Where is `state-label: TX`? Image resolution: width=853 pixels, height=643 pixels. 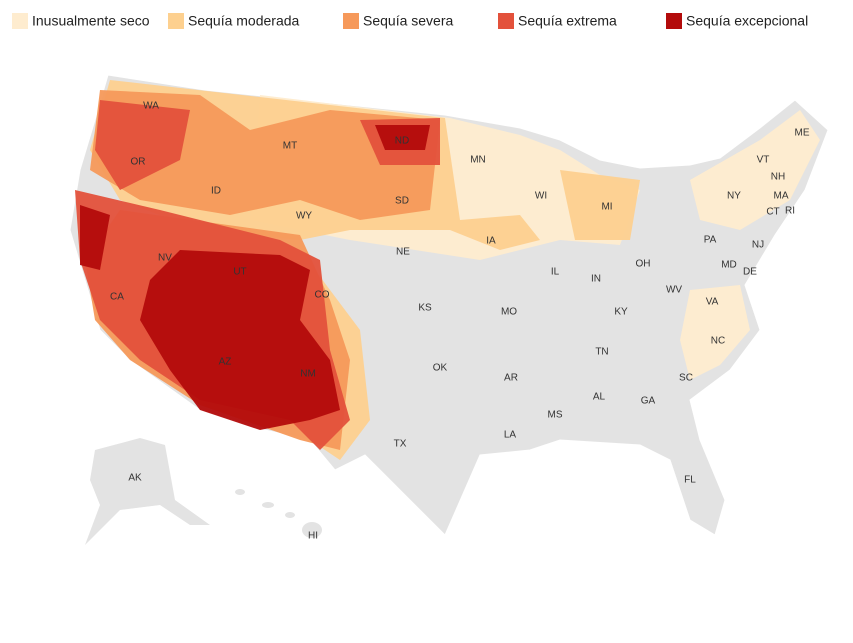 state-label: TX is located at coordinates (400, 444).